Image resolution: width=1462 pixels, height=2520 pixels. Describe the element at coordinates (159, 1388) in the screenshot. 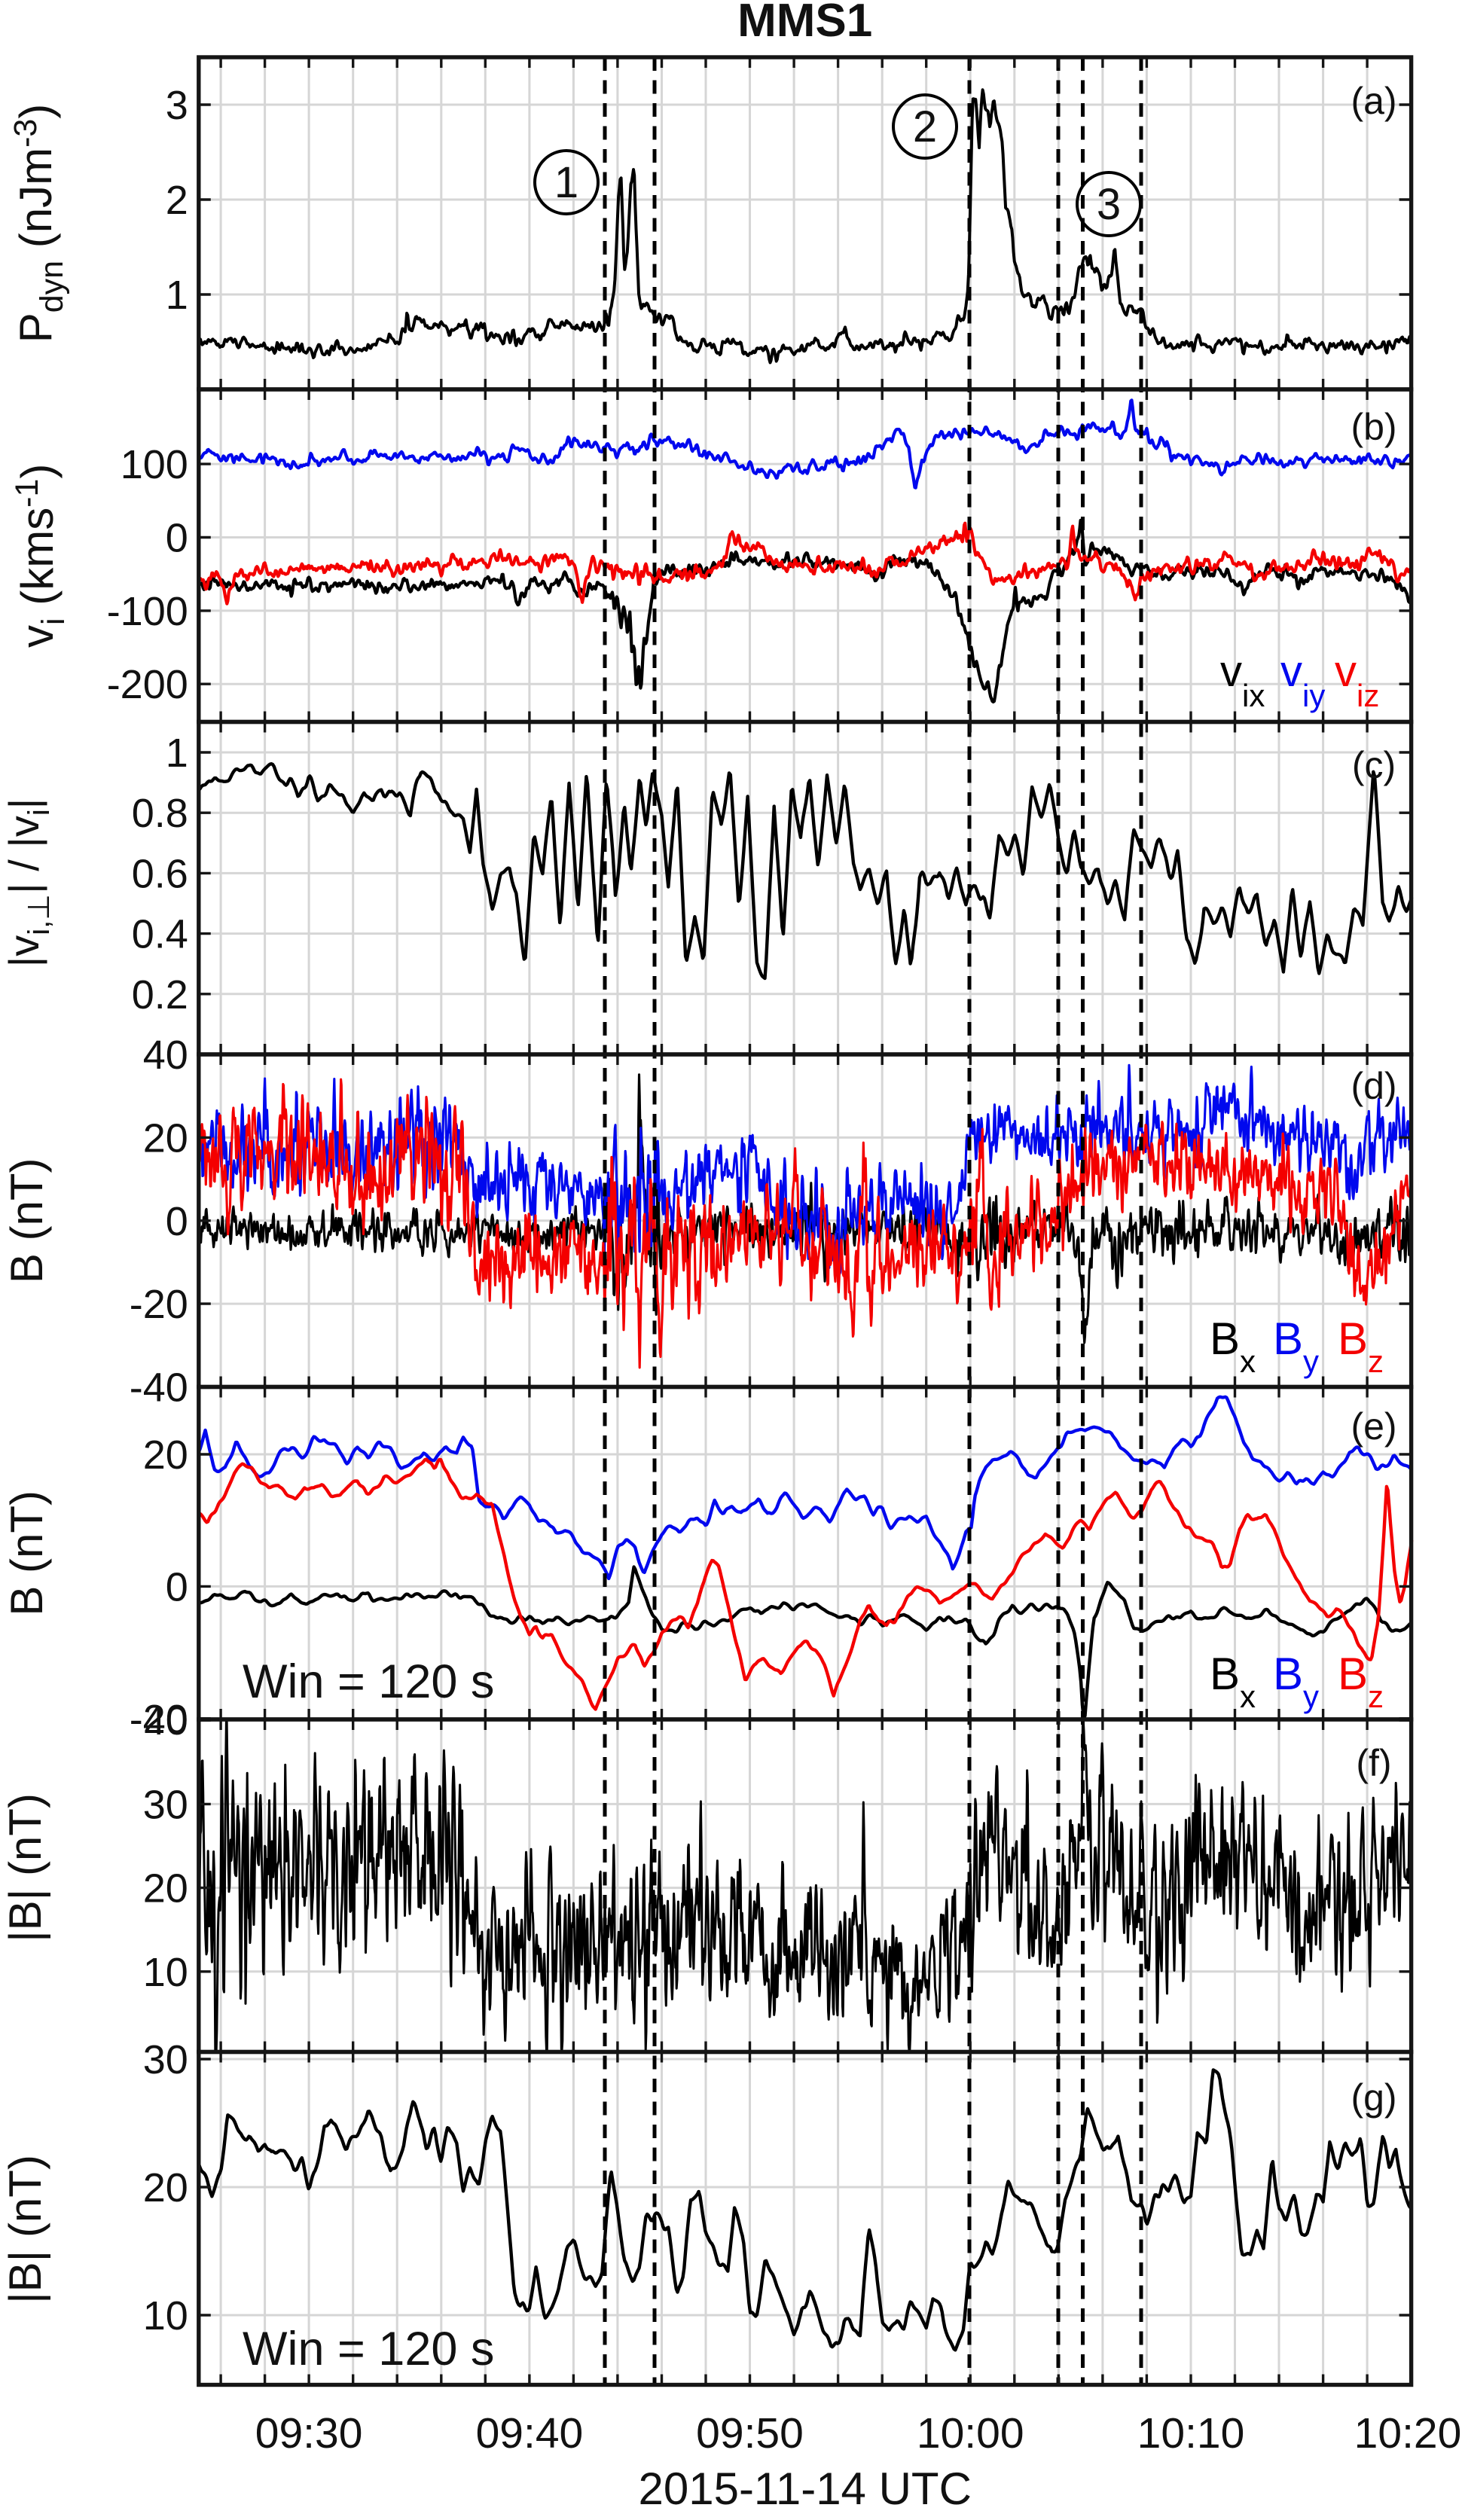

I see `svg-text: -40` at that location.